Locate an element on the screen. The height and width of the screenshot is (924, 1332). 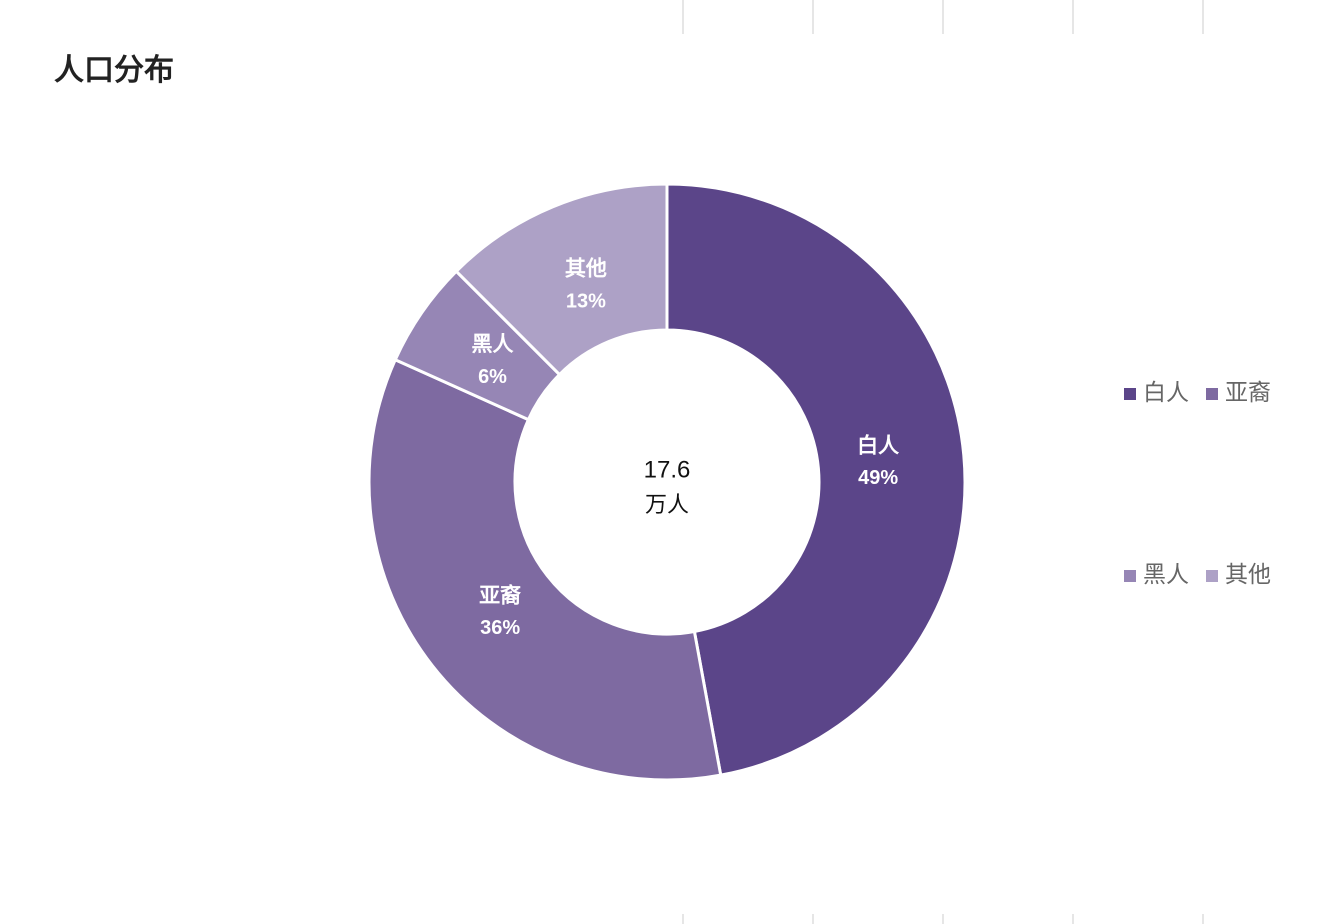
legend-label: 亚裔 is located at coordinates (1248, 392).